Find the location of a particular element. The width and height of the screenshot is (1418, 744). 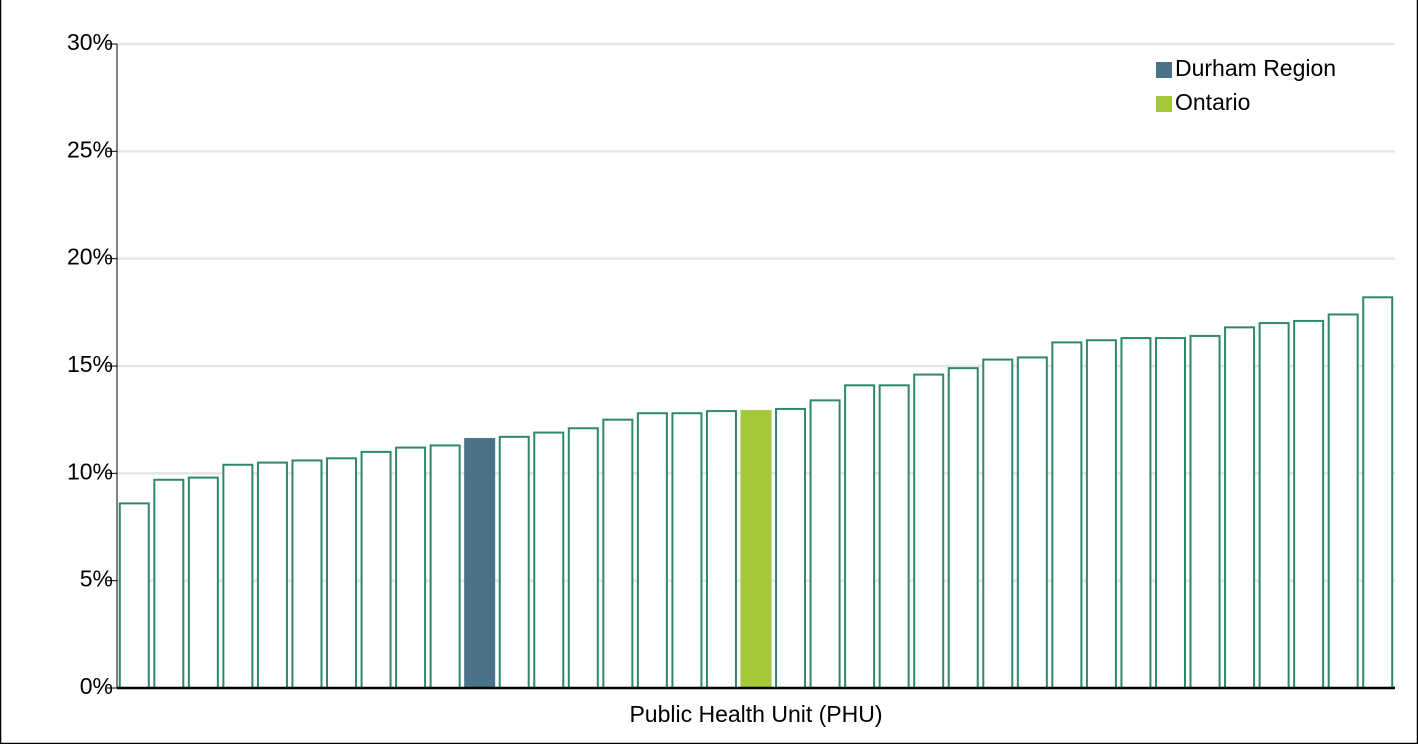

y-tick-label: 15% is located at coordinates (90, 364).